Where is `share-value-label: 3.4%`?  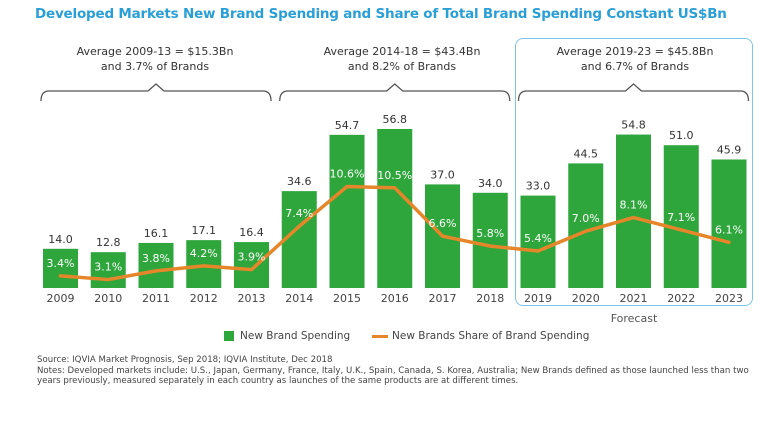
share-value-label: 3.4% is located at coordinates (61, 263).